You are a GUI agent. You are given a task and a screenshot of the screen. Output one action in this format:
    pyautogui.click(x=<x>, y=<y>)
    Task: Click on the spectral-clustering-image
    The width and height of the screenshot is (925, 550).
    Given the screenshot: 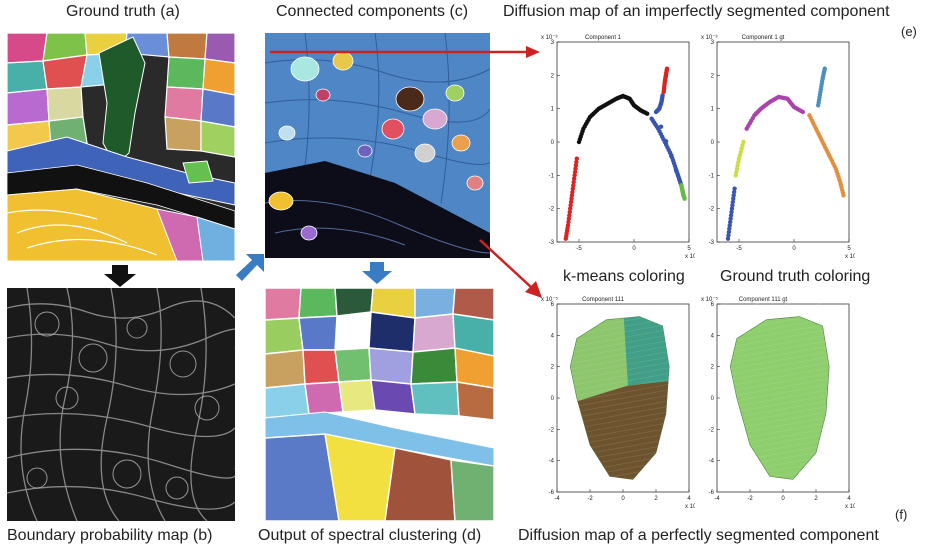 What is the action you would take?
    pyautogui.click(x=379, y=404)
    